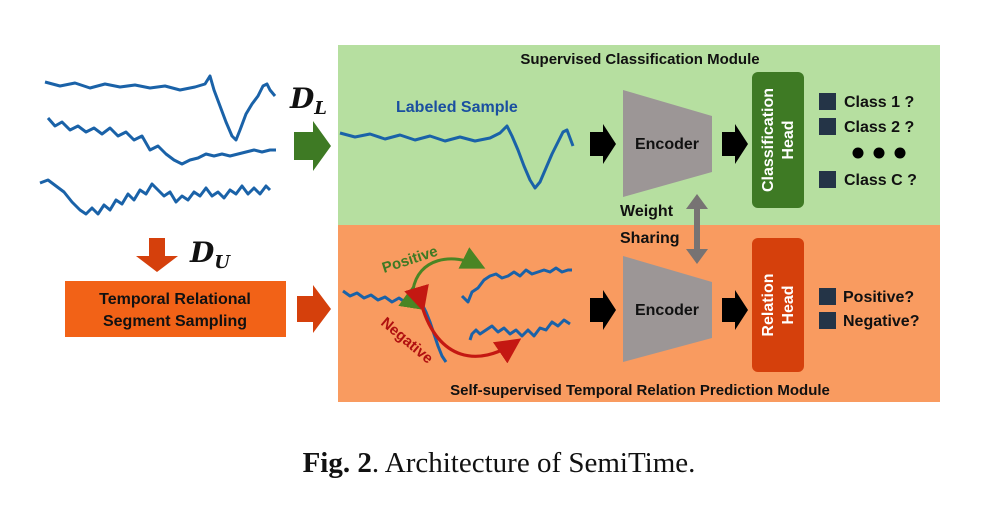 Image resolution: width=998 pixels, height=514 pixels. Describe the element at coordinates (778, 305) in the screenshot. I see `relation-head` at that location.